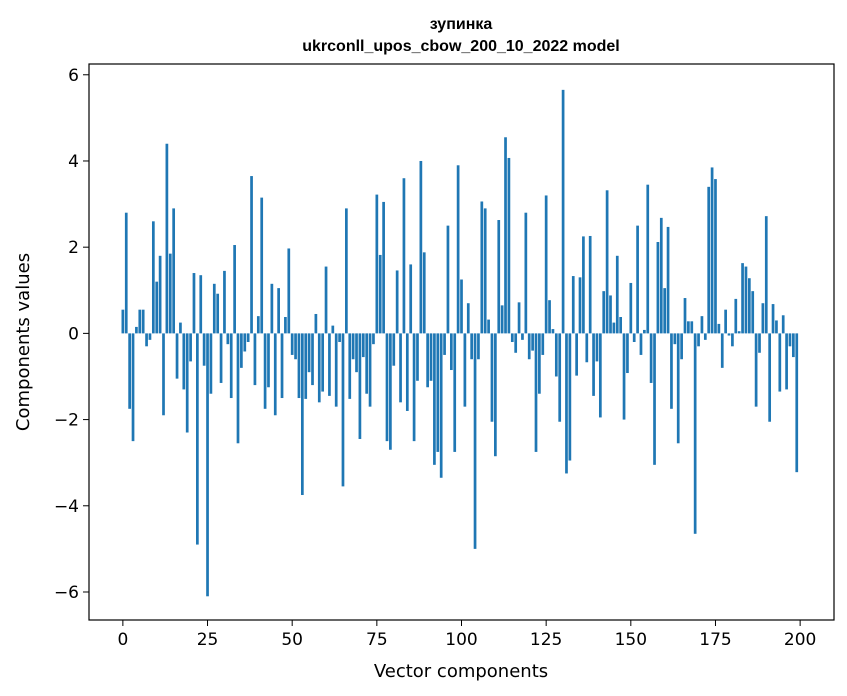  What do you see at coordinates (377, 640) in the screenshot?
I see `x-tick-label: 75` at bounding box center [377, 640].